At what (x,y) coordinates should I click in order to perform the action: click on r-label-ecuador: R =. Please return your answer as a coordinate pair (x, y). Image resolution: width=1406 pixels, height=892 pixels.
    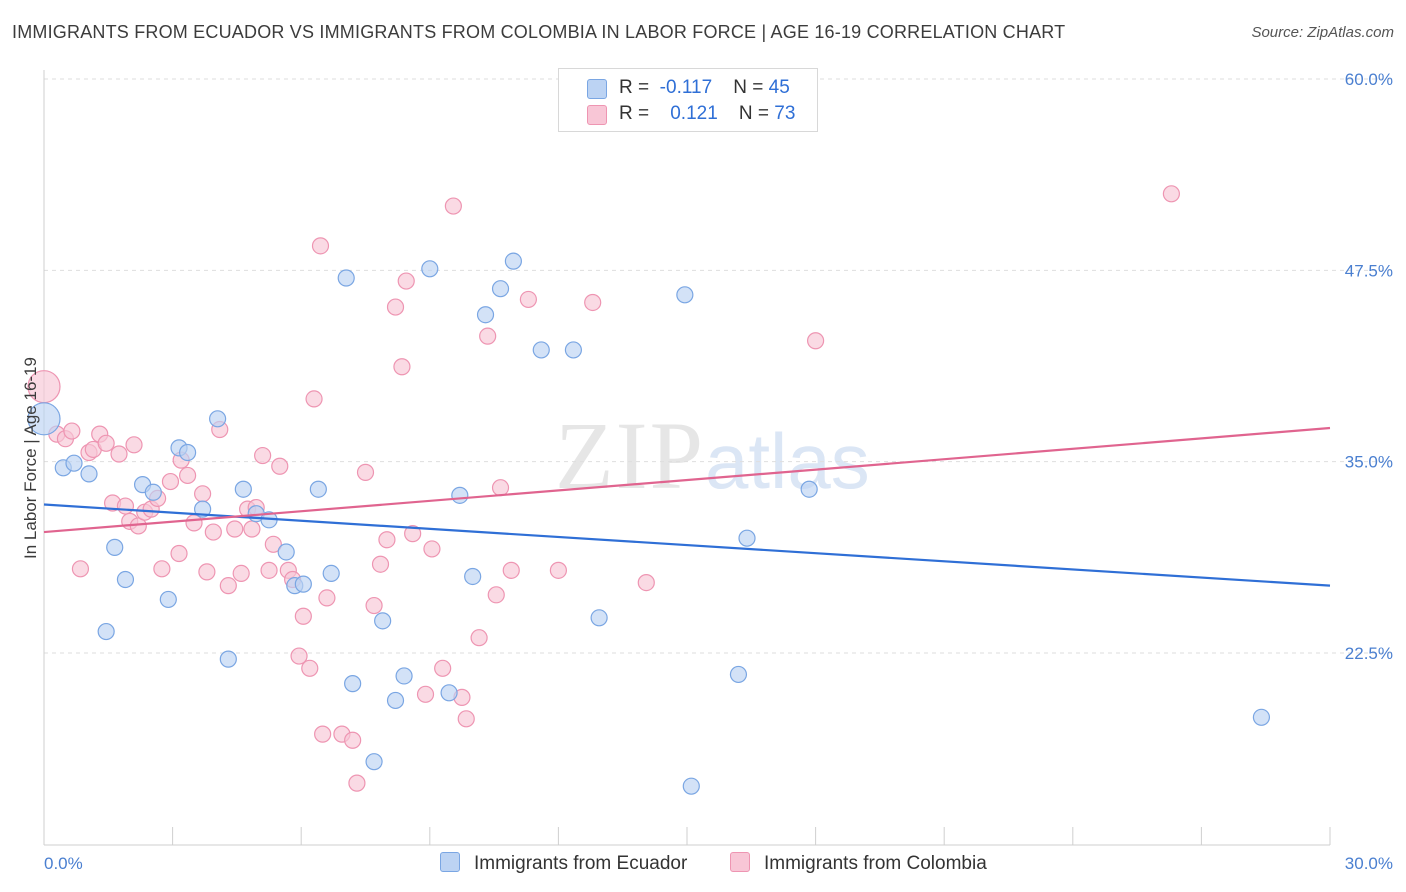
    Looking at the image, I should click on (634, 87).